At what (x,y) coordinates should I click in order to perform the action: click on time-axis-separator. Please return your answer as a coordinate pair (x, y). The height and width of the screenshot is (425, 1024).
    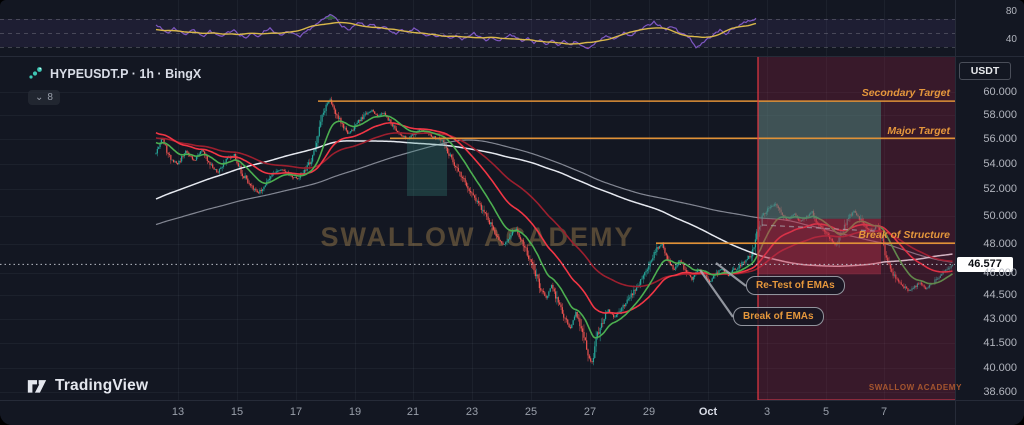
    Looking at the image, I should click on (512, 400).